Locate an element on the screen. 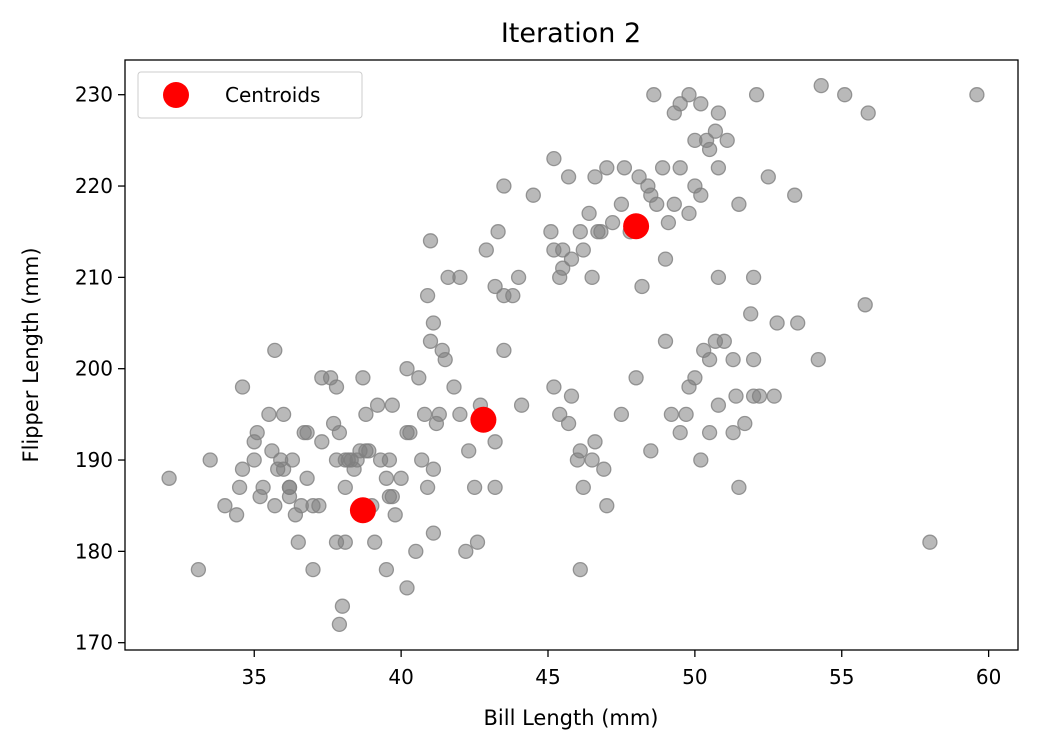  x-tick-label: 35 is located at coordinates (254, 677).